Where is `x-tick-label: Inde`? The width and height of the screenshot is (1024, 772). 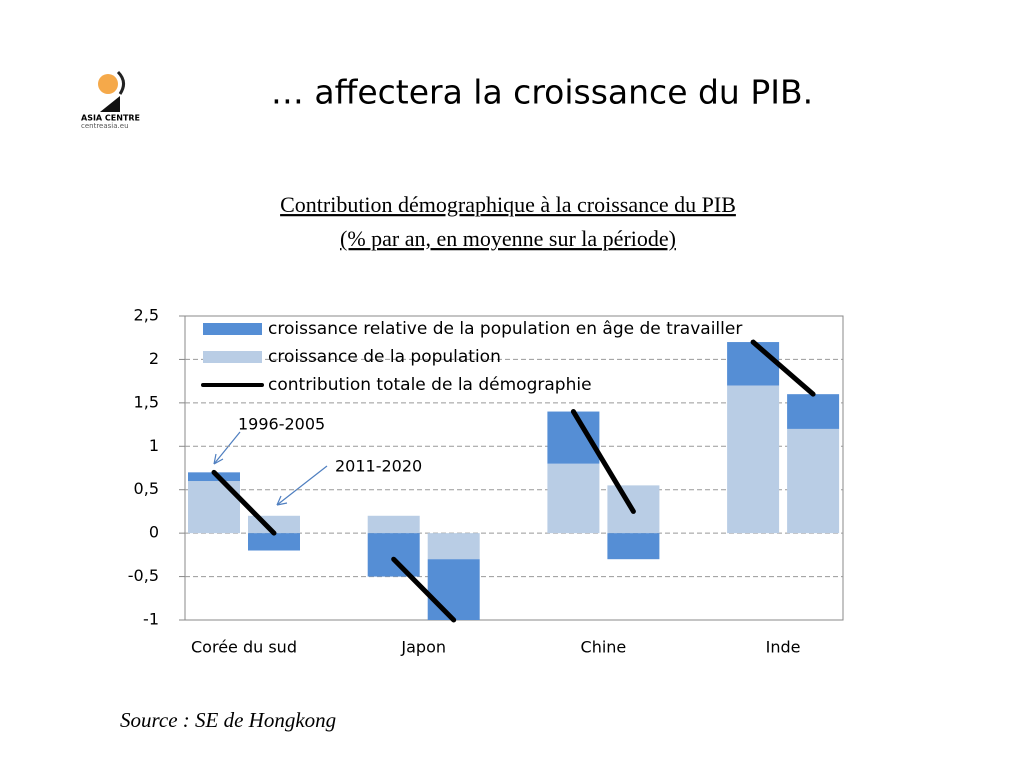 x-tick-label: Inde is located at coordinates (783, 647).